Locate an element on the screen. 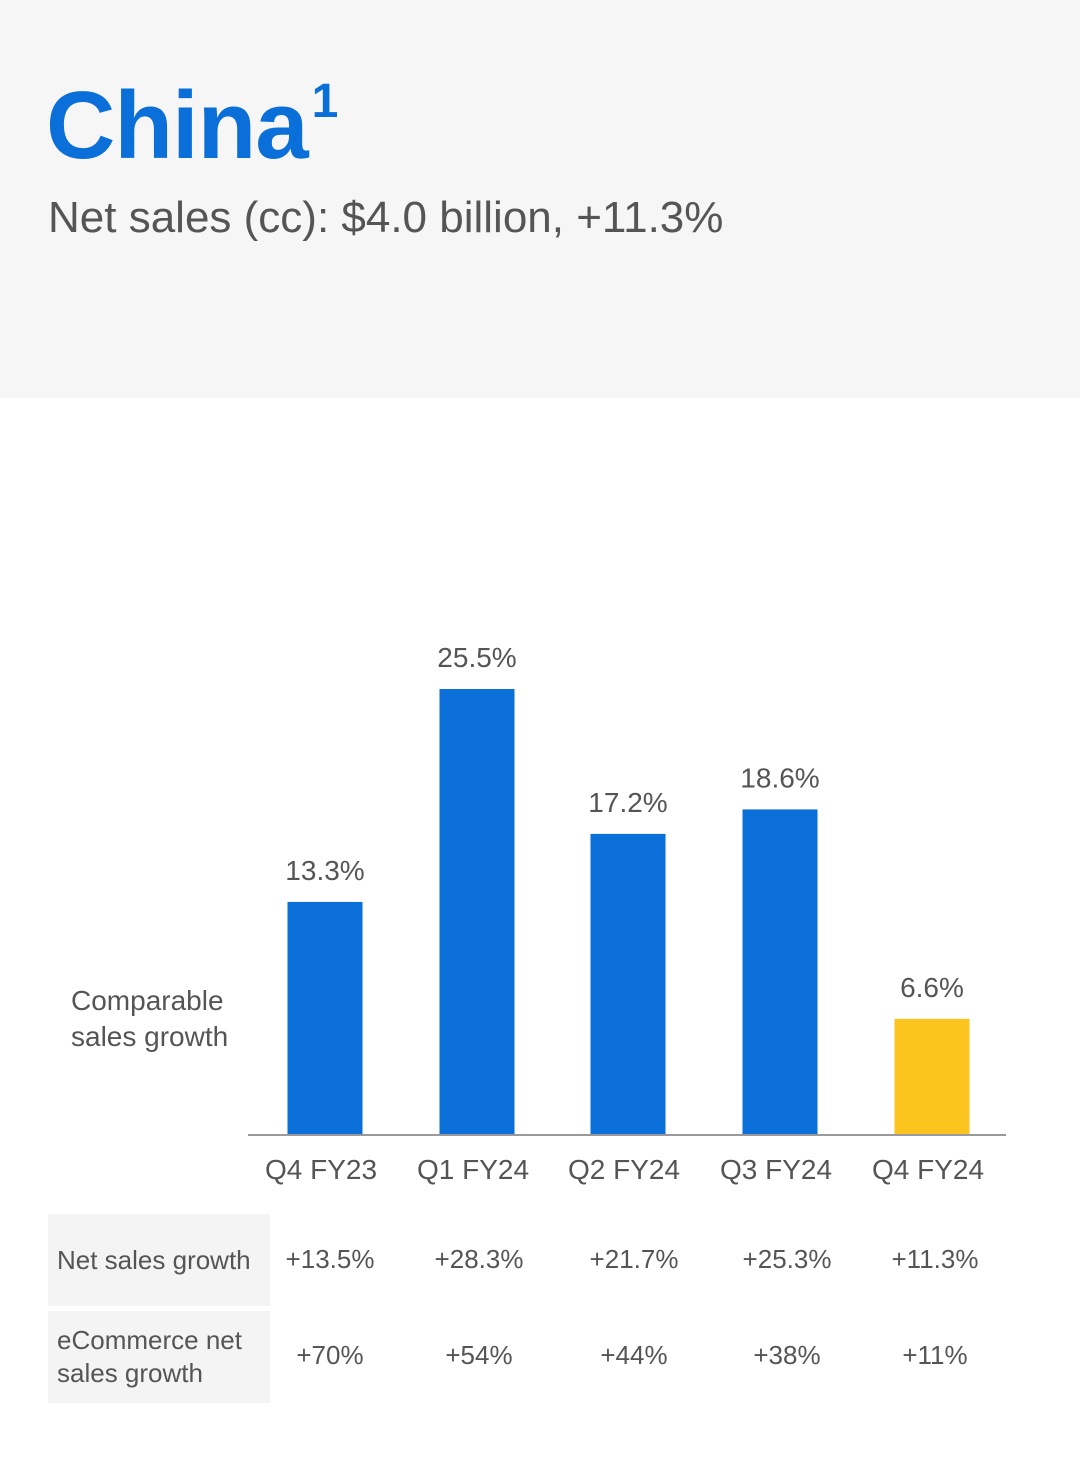  bar-value-label: 17.2% is located at coordinates (627, 802).